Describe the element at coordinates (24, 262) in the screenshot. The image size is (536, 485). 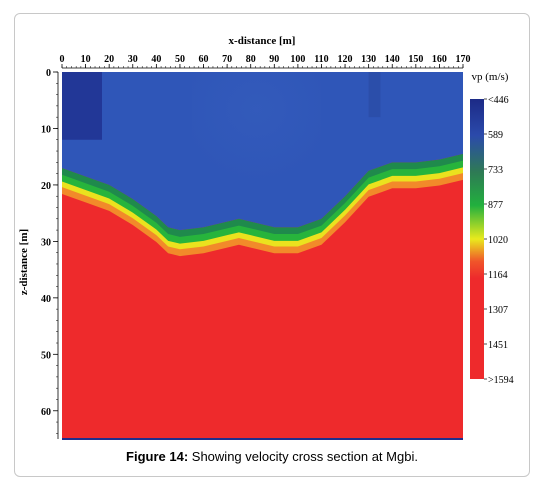
I see `y-axis-title: z-distance [m]` at that location.